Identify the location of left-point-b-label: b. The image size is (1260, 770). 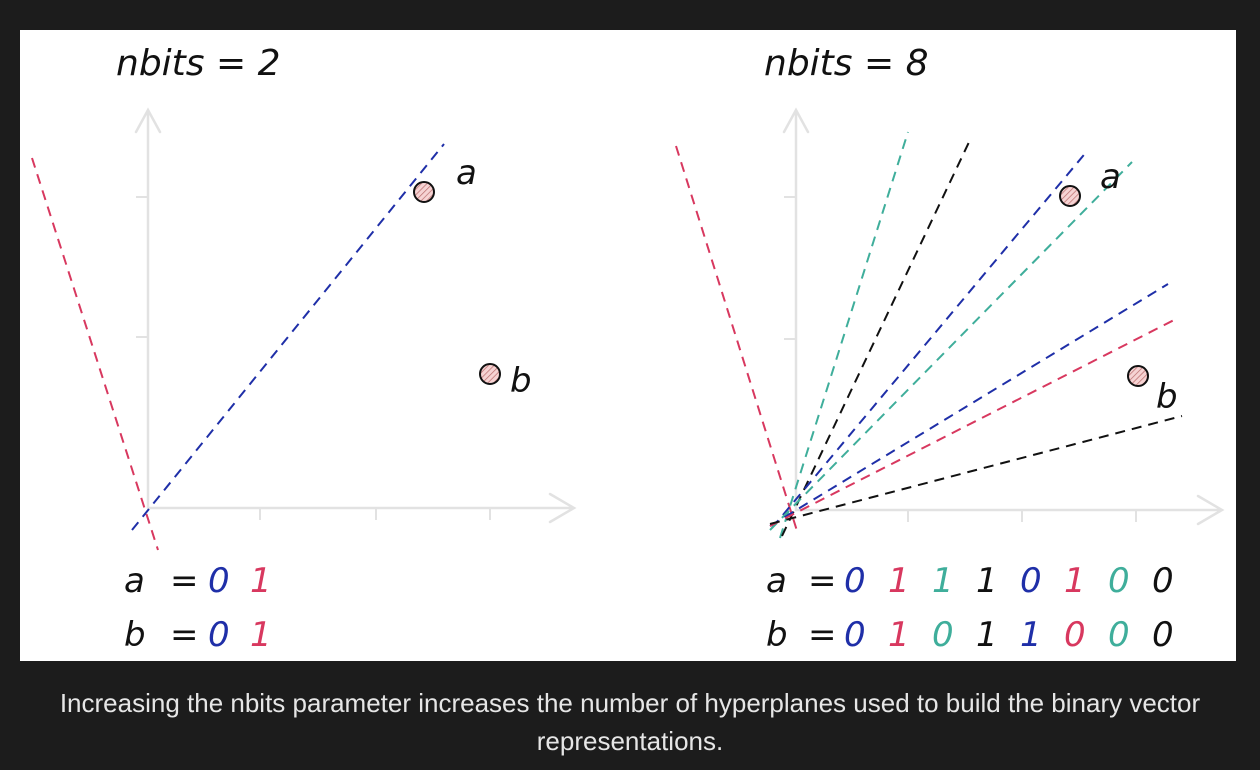
(521, 381).